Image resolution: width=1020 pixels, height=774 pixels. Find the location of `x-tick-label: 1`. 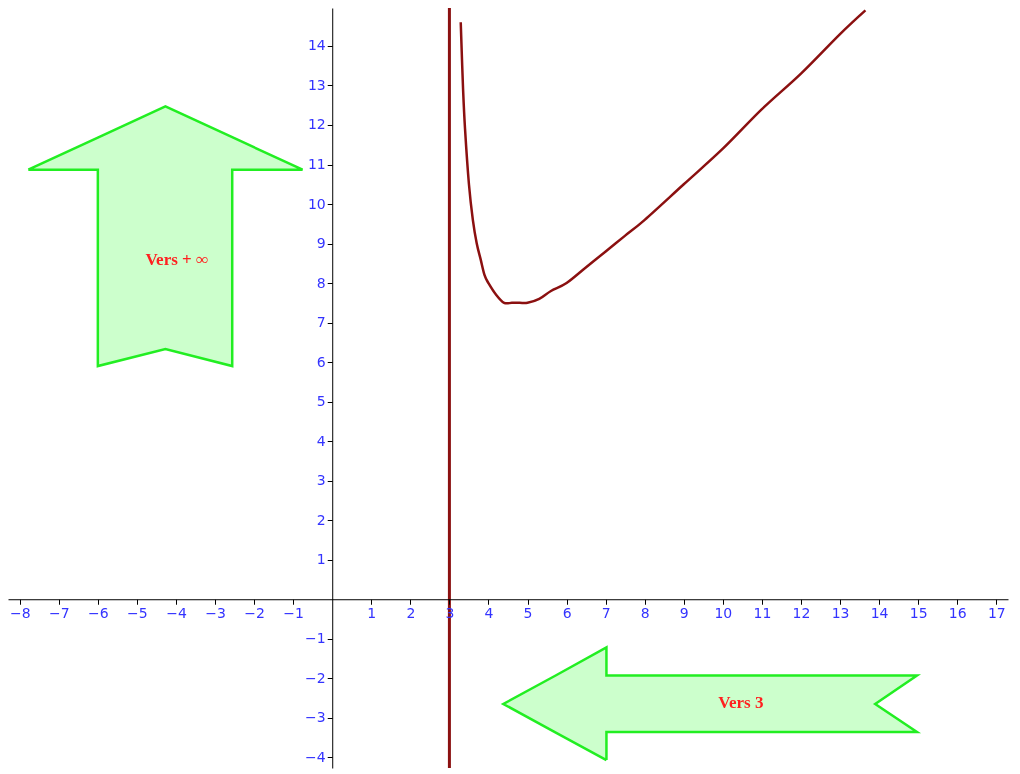

x-tick-label: 1 is located at coordinates (372, 612).